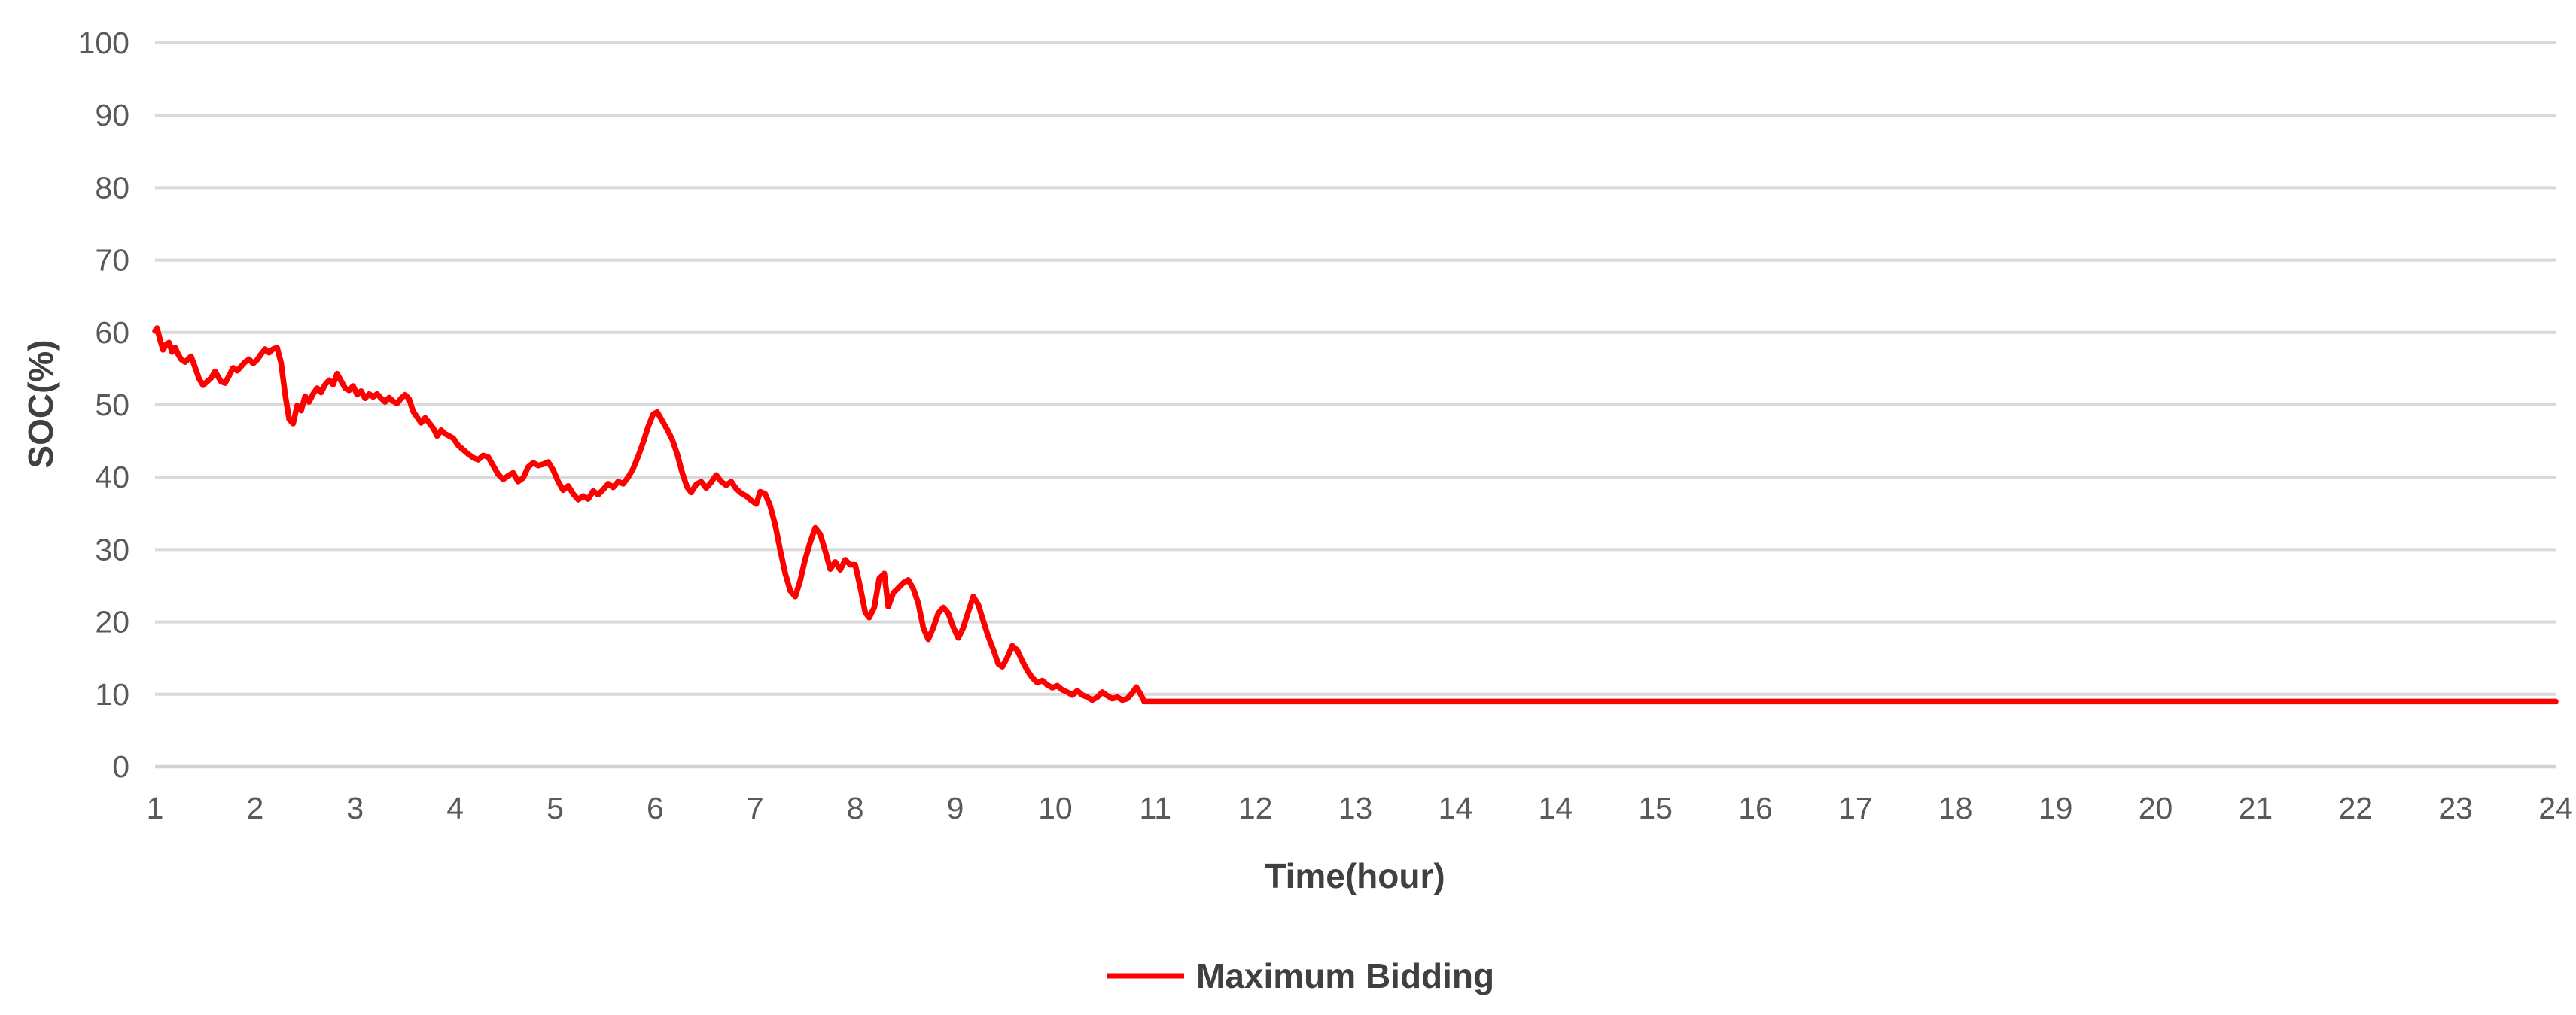 Image resolution: width=2576 pixels, height=1015 pixels. Describe the element at coordinates (1956, 808) in the screenshot. I see `x-tick-label: 18` at that location.